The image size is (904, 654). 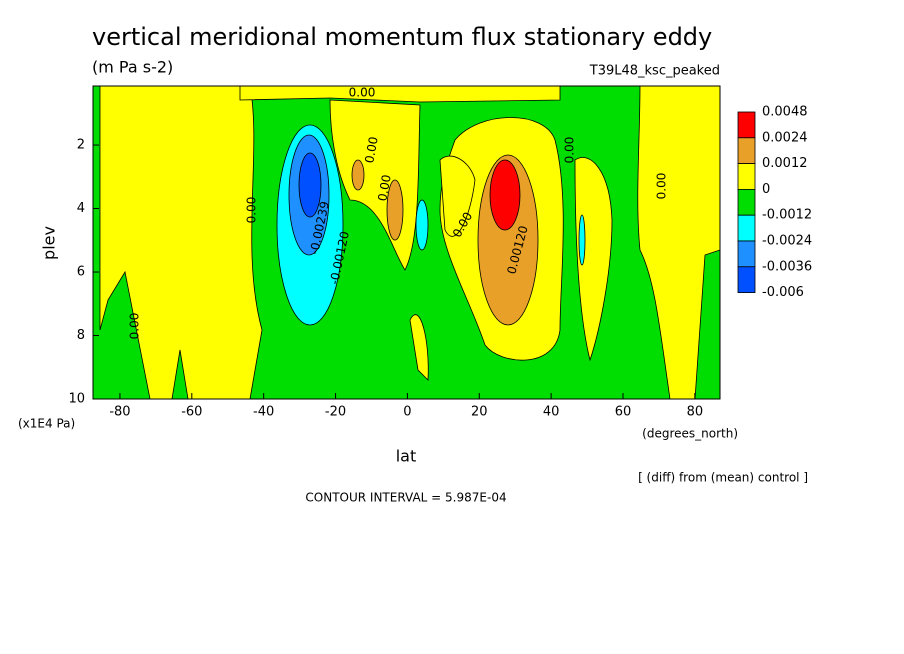 What do you see at coordinates (76, 399) in the screenshot?
I see `y-tick-label: 10` at bounding box center [76, 399].